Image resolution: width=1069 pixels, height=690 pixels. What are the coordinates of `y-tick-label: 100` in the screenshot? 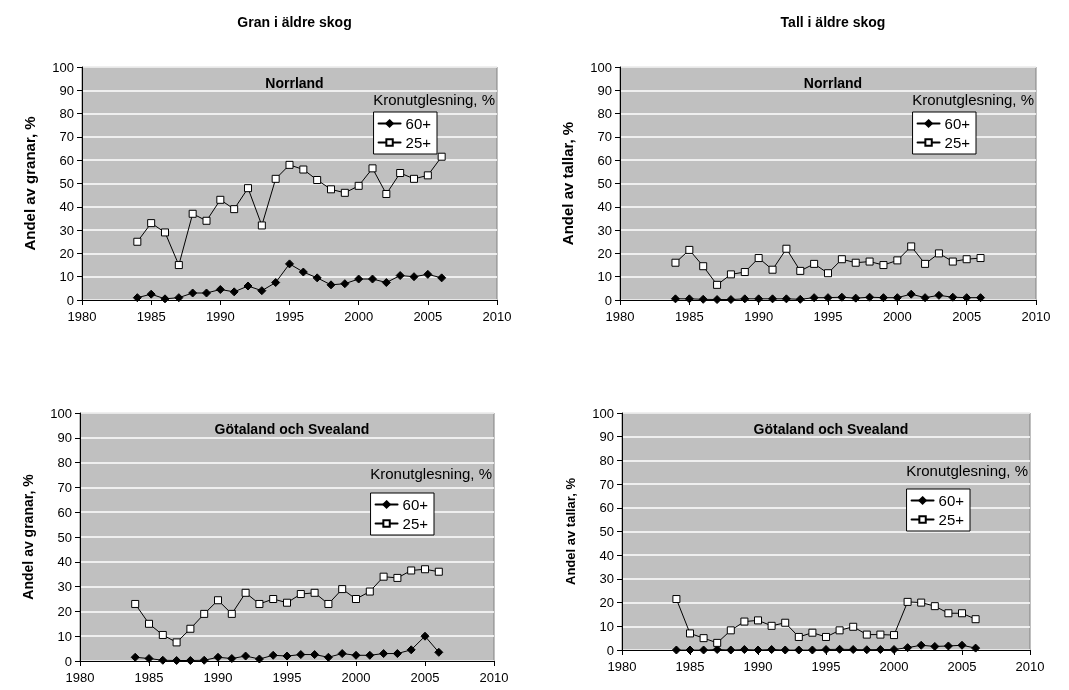 It's located at (603, 413).